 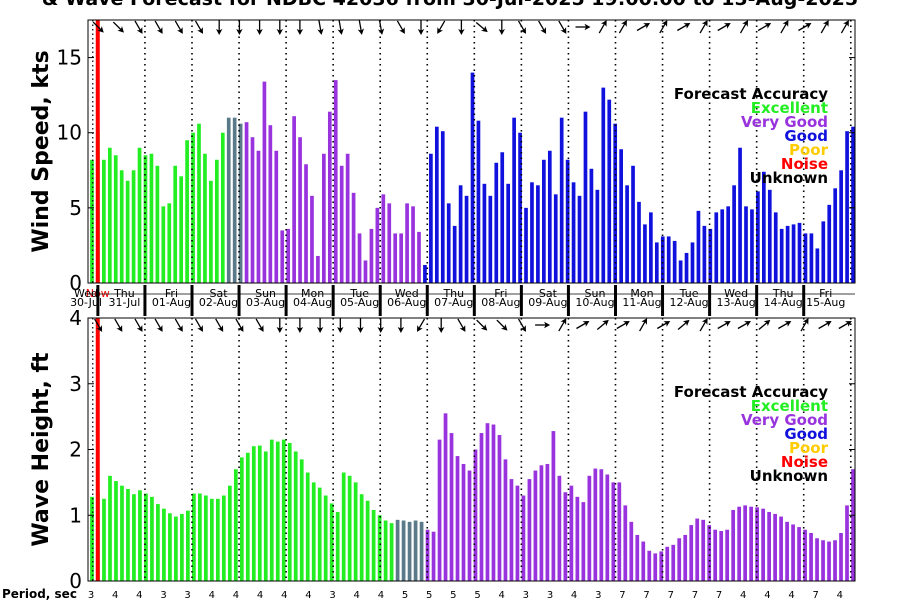 What do you see at coordinates (816, 595) in the screenshot?
I see `period-value: 7` at bounding box center [816, 595].